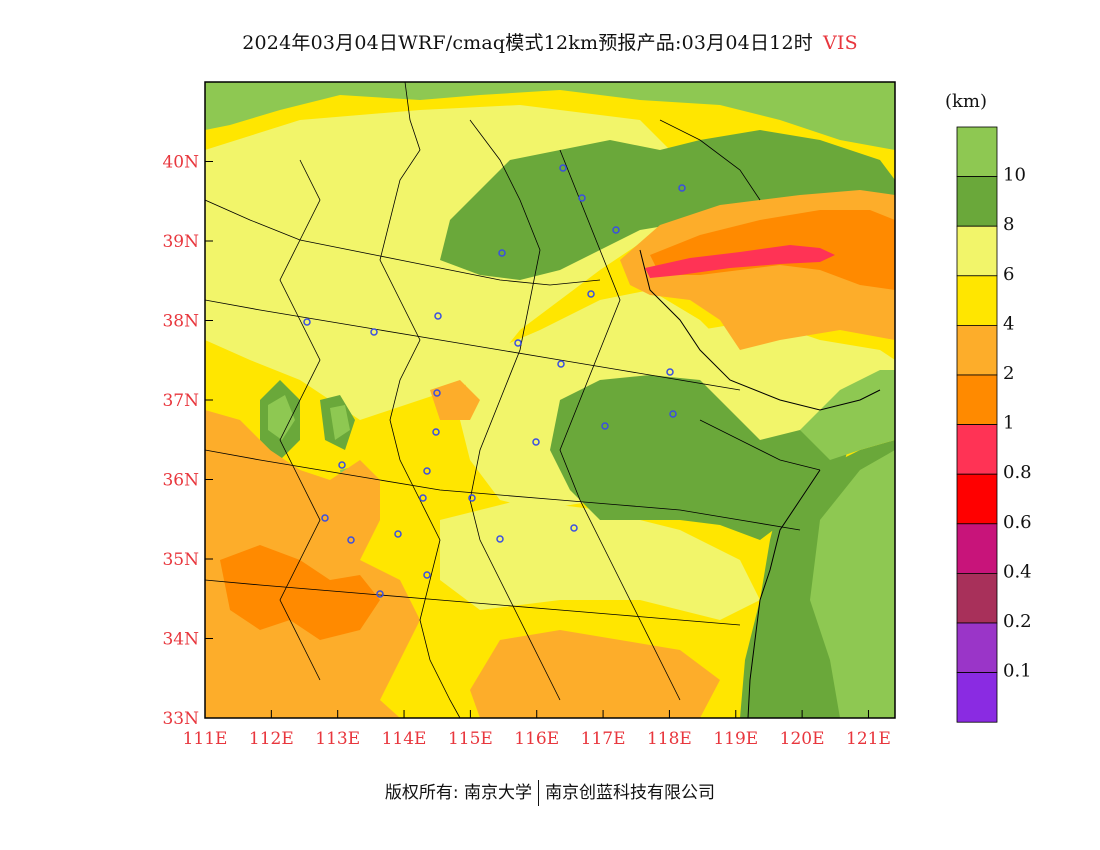 The width and height of the screenshot is (1100, 850). What do you see at coordinates (1017, 621) in the screenshot?
I see `legend-label: 0.2` at bounding box center [1017, 621].